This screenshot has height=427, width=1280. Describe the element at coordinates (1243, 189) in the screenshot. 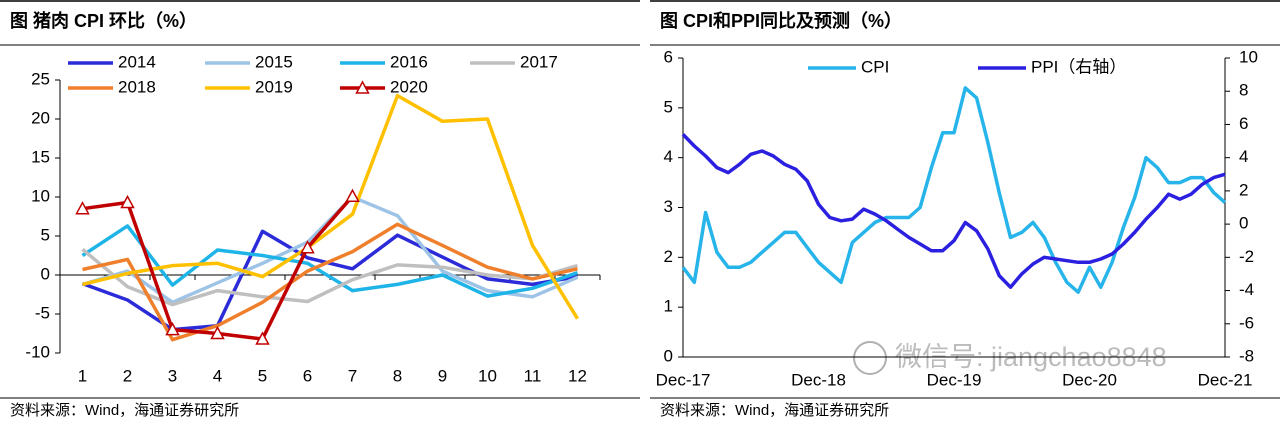

I see `y2-tick-label: 2` at that location.